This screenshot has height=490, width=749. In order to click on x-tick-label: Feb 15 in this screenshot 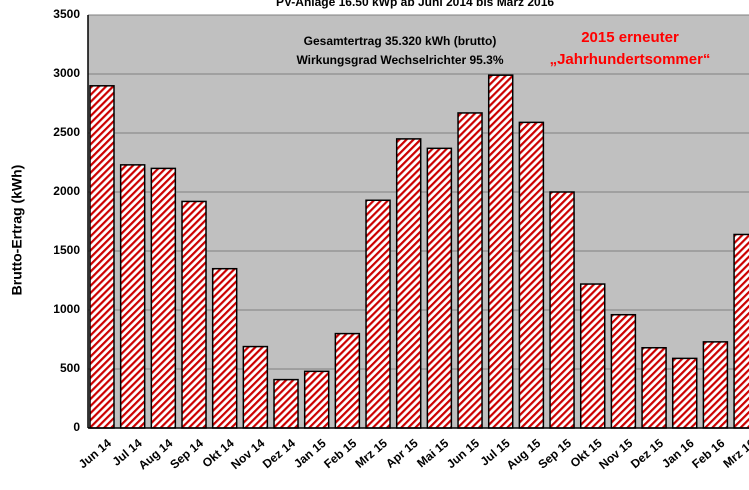, I will do `click(340, 453)`.